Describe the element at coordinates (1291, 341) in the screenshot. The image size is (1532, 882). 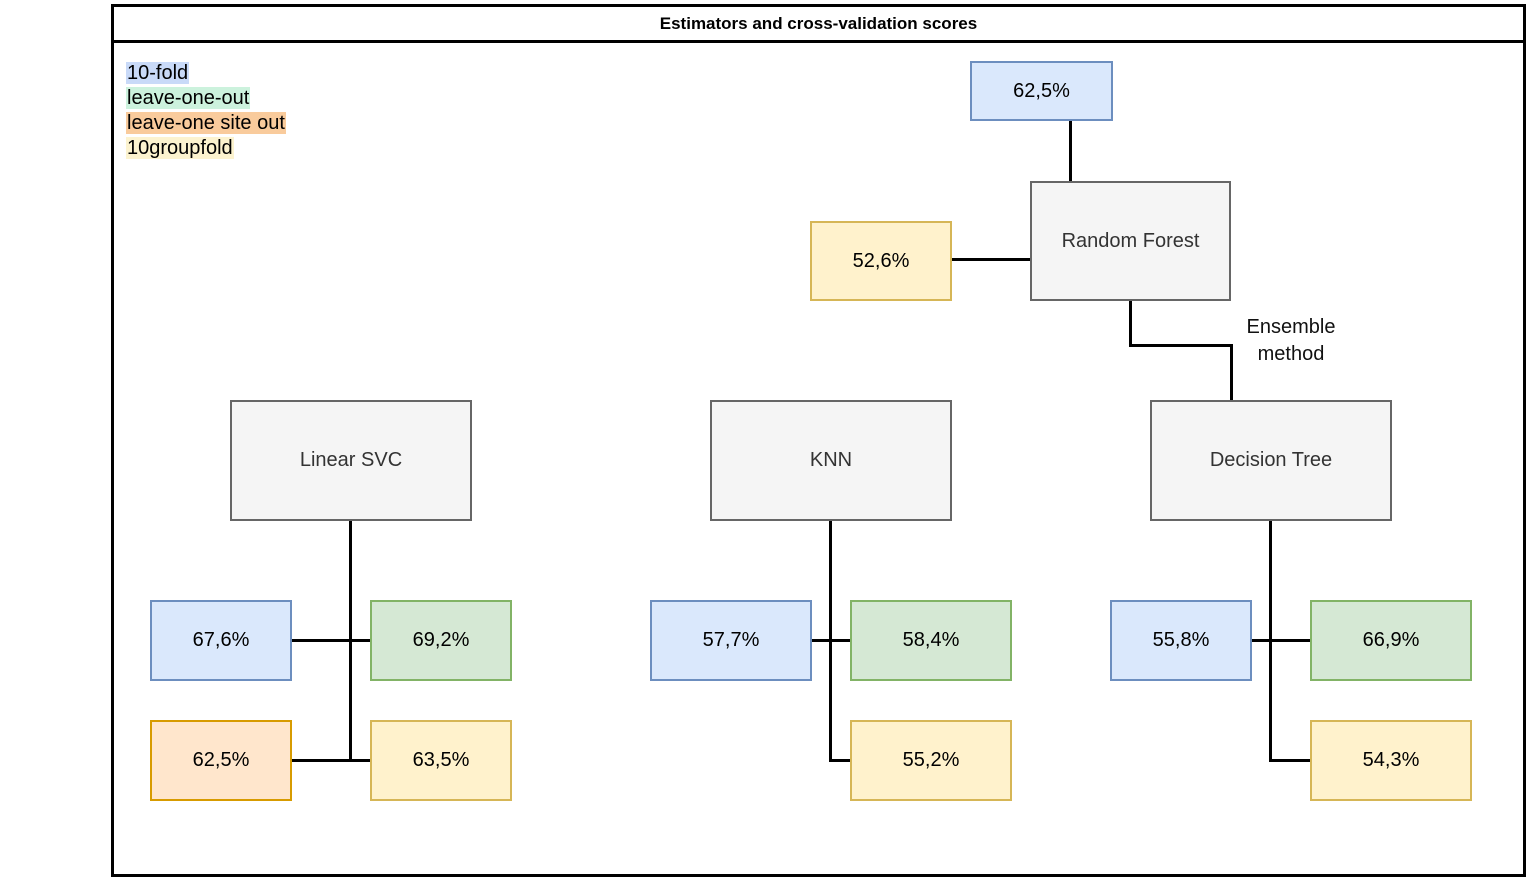
I see `ensemble-method-label: Ensemble method` at that location.